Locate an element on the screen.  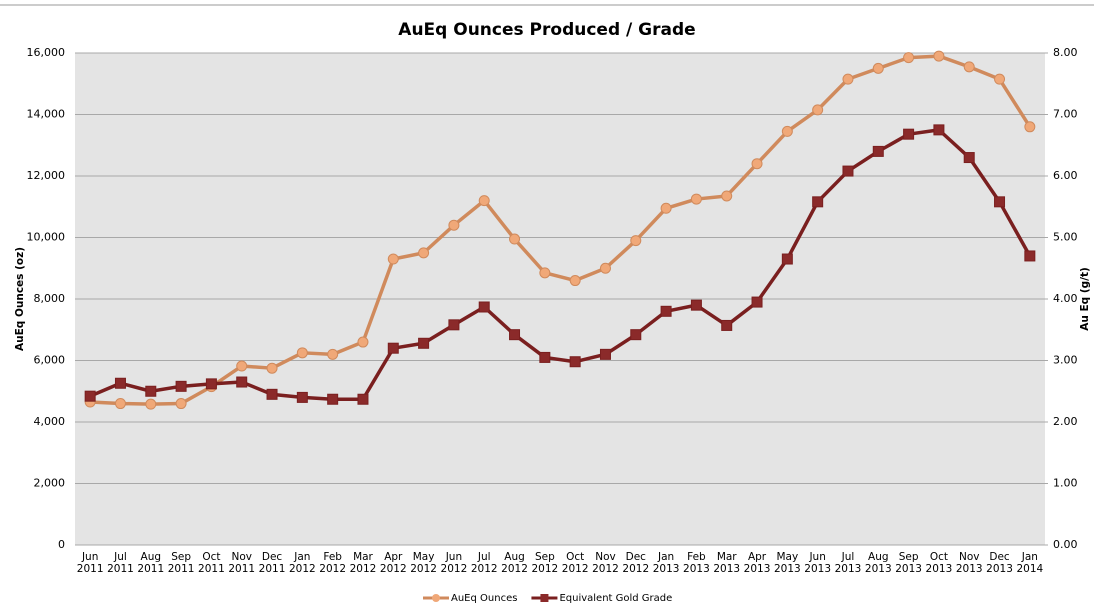
y2-tick-label: 2.00 is located at coordinates (1065, 421).